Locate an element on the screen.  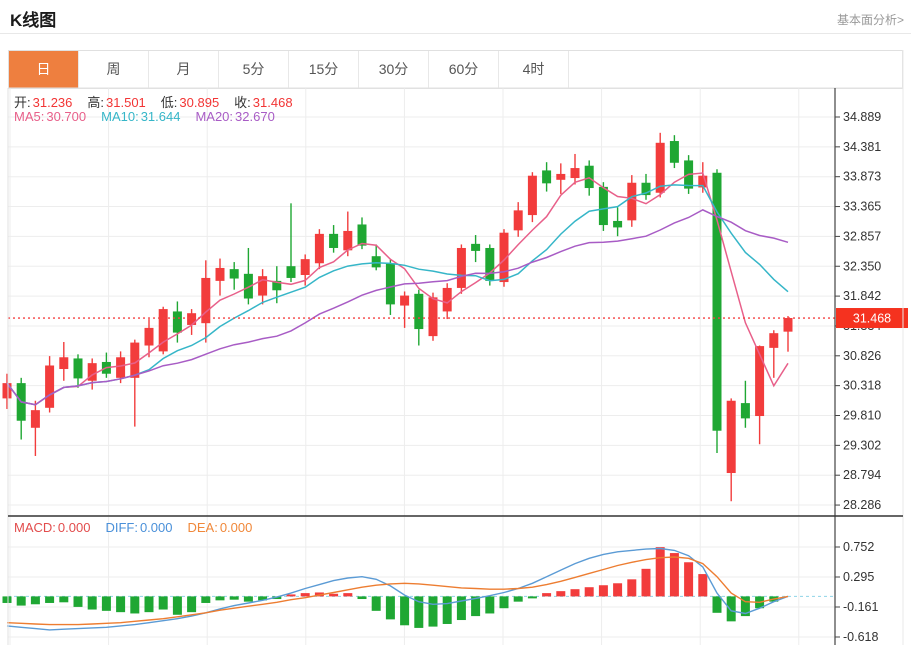
y-axis-label: 33.365 is located at coordinates (862, 207).